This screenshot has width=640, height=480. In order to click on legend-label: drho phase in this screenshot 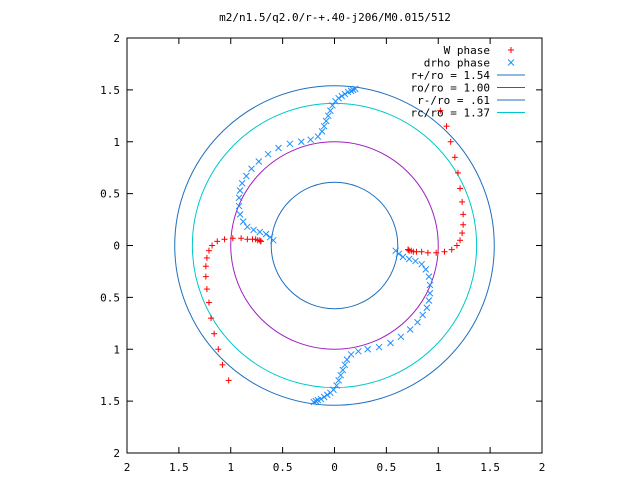, I will do `click(457, 63)`.